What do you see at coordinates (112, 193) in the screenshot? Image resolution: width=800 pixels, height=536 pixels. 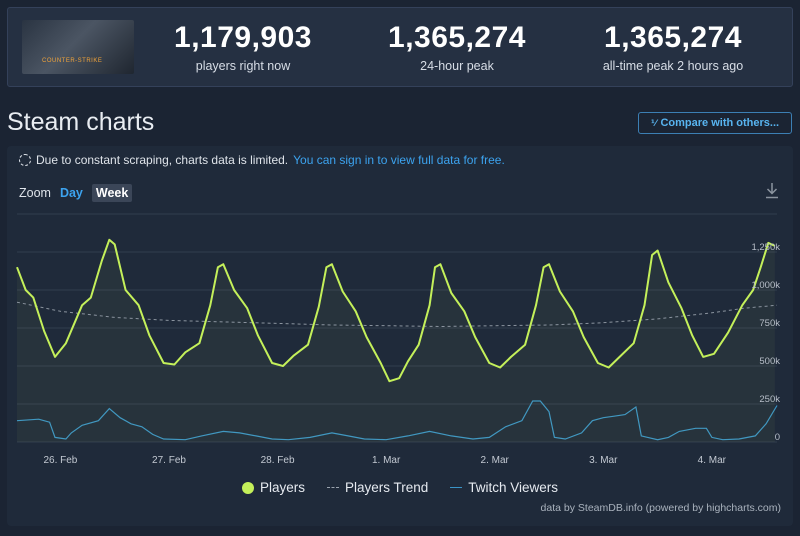 I see `zoom-week-button: Week` at bounding box center [112, 193].